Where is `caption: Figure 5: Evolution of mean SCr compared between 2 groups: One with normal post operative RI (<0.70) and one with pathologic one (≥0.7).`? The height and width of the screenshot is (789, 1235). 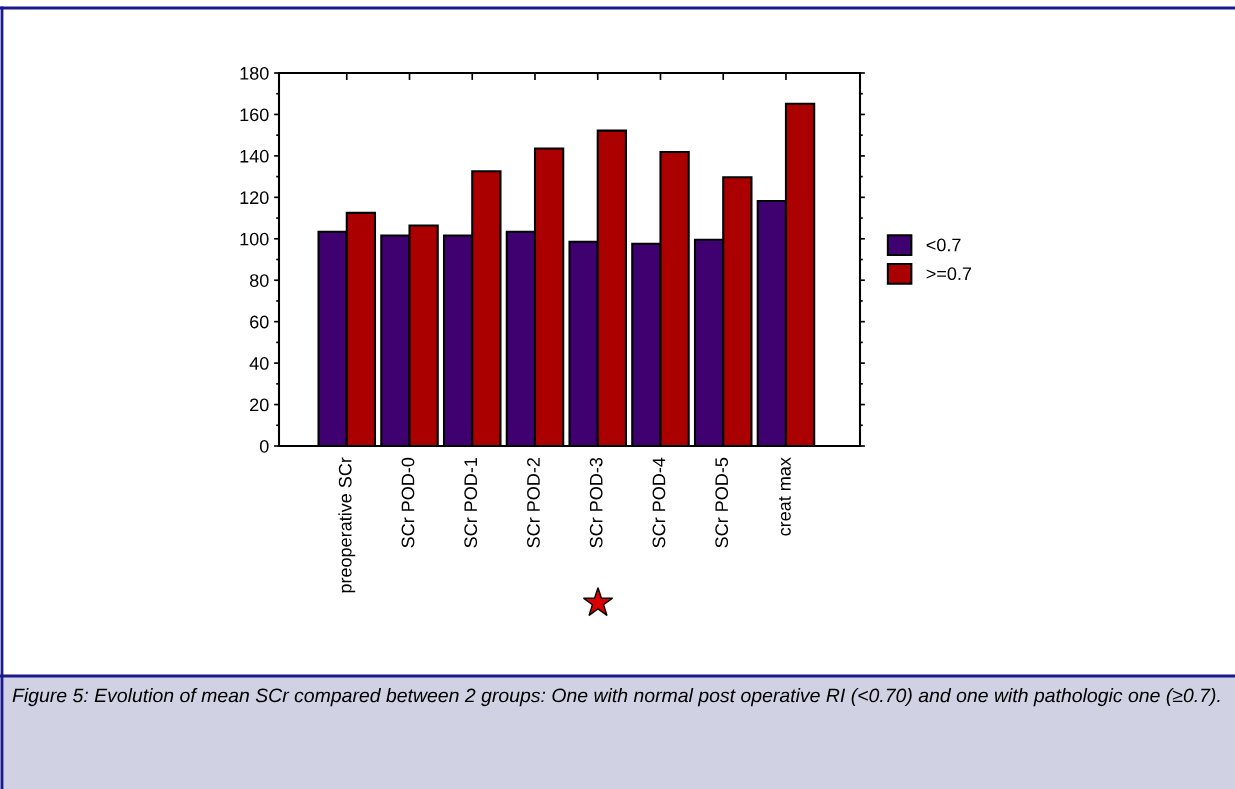
caption: Figure 5: Evolution of mean SCr compared between 2 groups: One with normal post operative RI (<0.70) and one with pathologic one (≥0.7). is located at coordinates (616, 697).